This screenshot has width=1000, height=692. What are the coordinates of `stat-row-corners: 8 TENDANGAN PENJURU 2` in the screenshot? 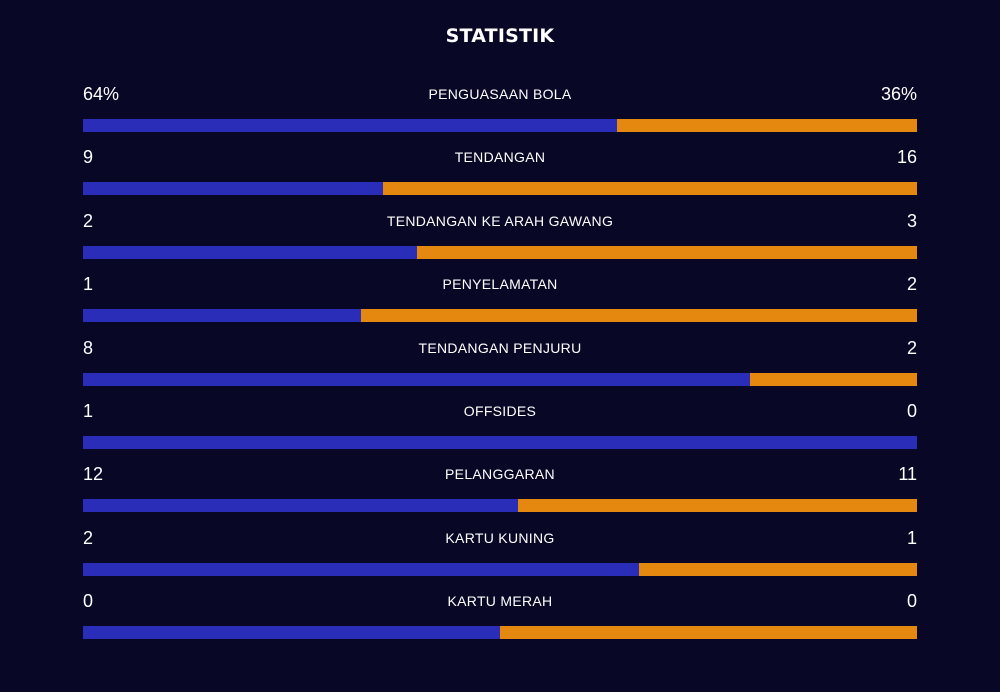 It's located at (500, 368).